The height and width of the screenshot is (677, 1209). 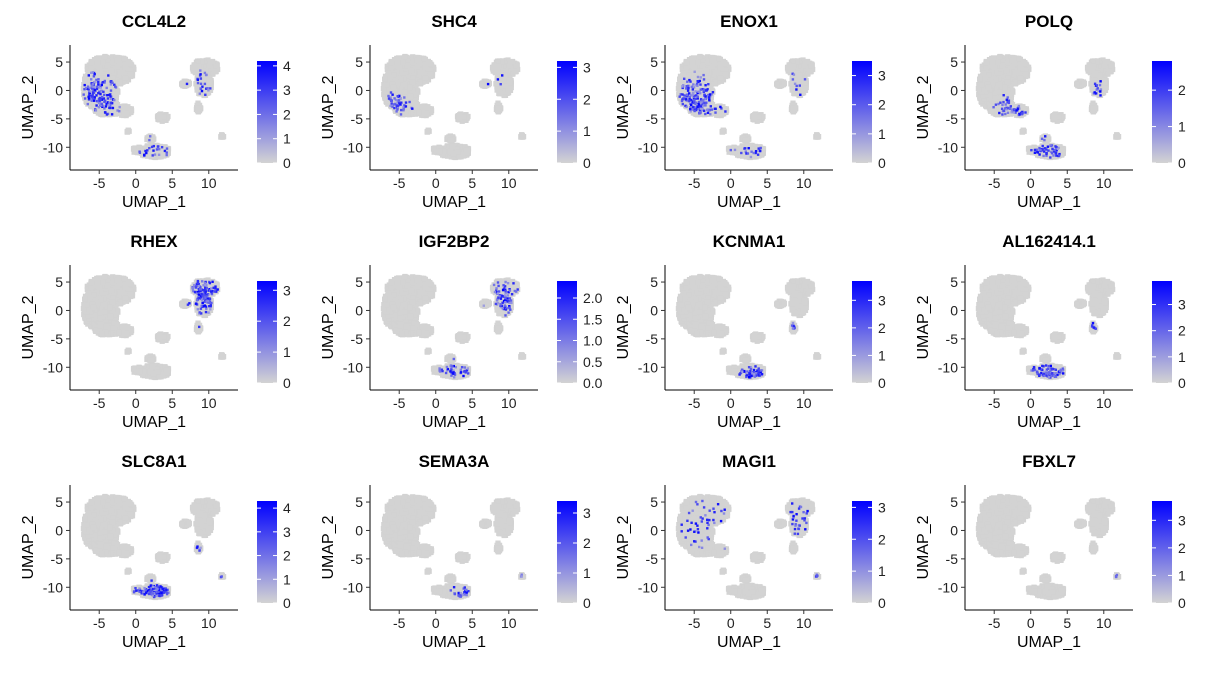 What do you see at coordinates (749, 21) in the screenshot?
I see `panel-title: ENOX1` at bounding box center [749, 21].